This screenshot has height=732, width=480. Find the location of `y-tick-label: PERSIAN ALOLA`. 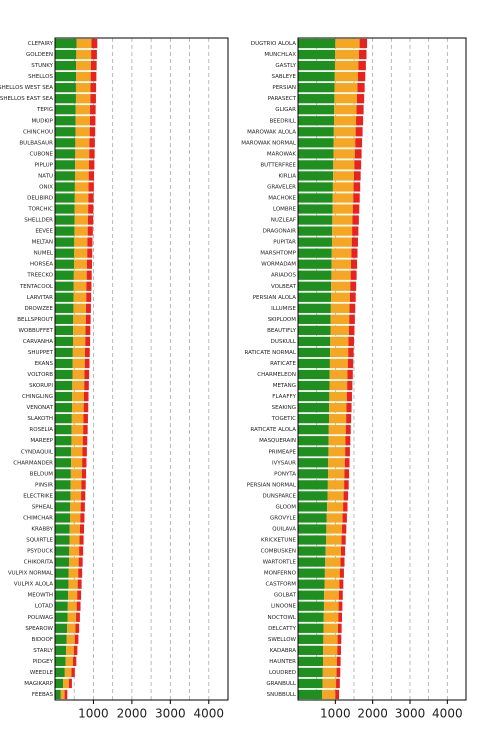

y-tick-label: PERSIAN ALOLA is located at coordinates (275, 298).